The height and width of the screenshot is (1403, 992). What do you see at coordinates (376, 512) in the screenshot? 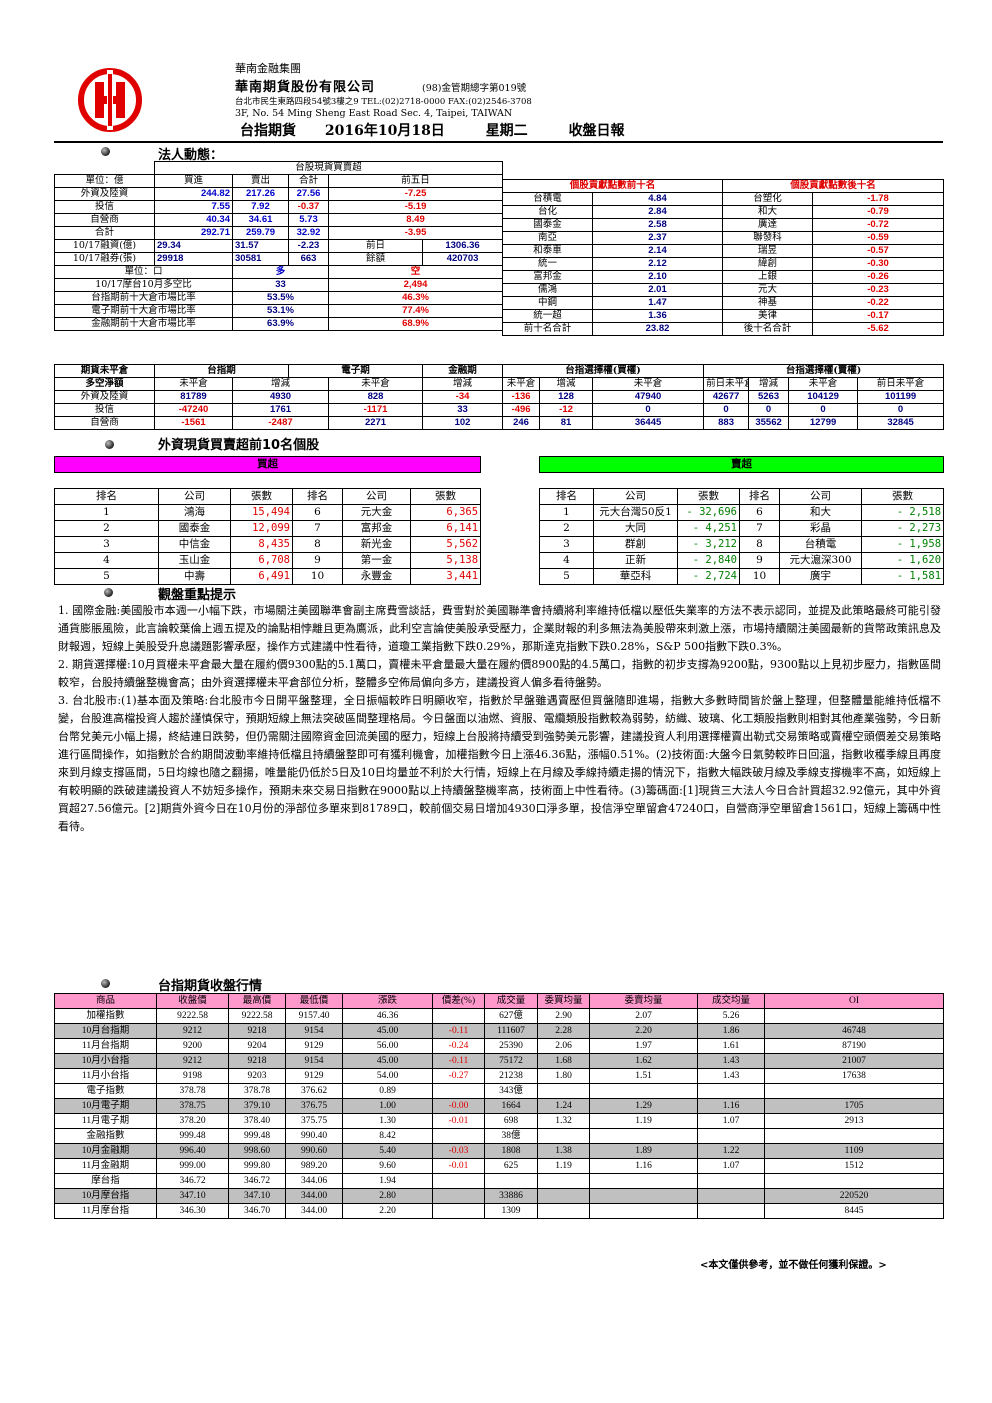
I see `company-name: 元大金` at bounding box center [376, 512].